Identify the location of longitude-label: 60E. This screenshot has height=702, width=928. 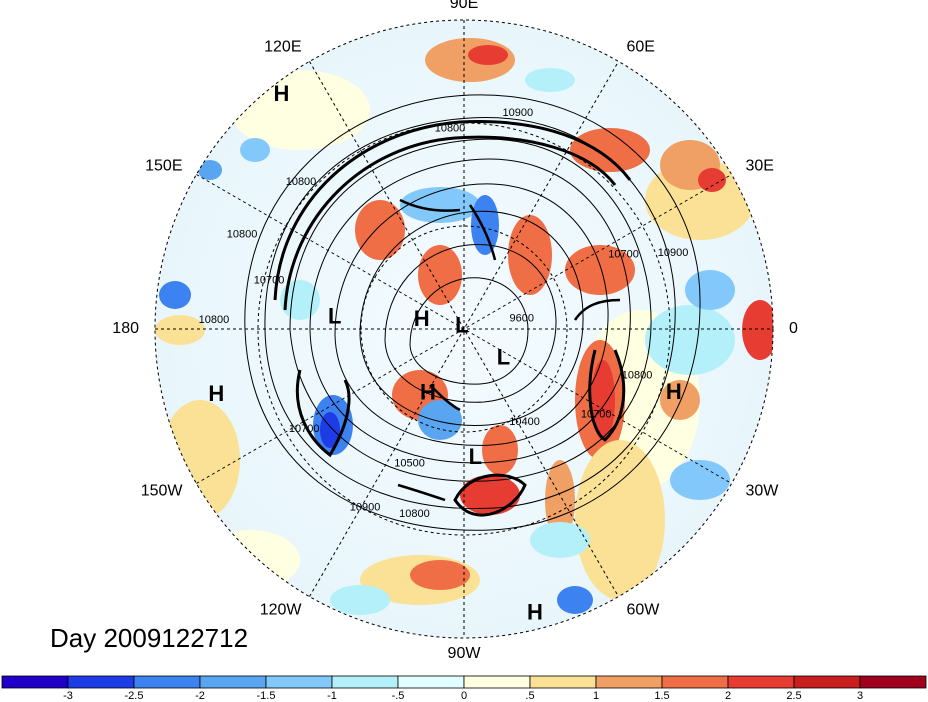
(641, 47).